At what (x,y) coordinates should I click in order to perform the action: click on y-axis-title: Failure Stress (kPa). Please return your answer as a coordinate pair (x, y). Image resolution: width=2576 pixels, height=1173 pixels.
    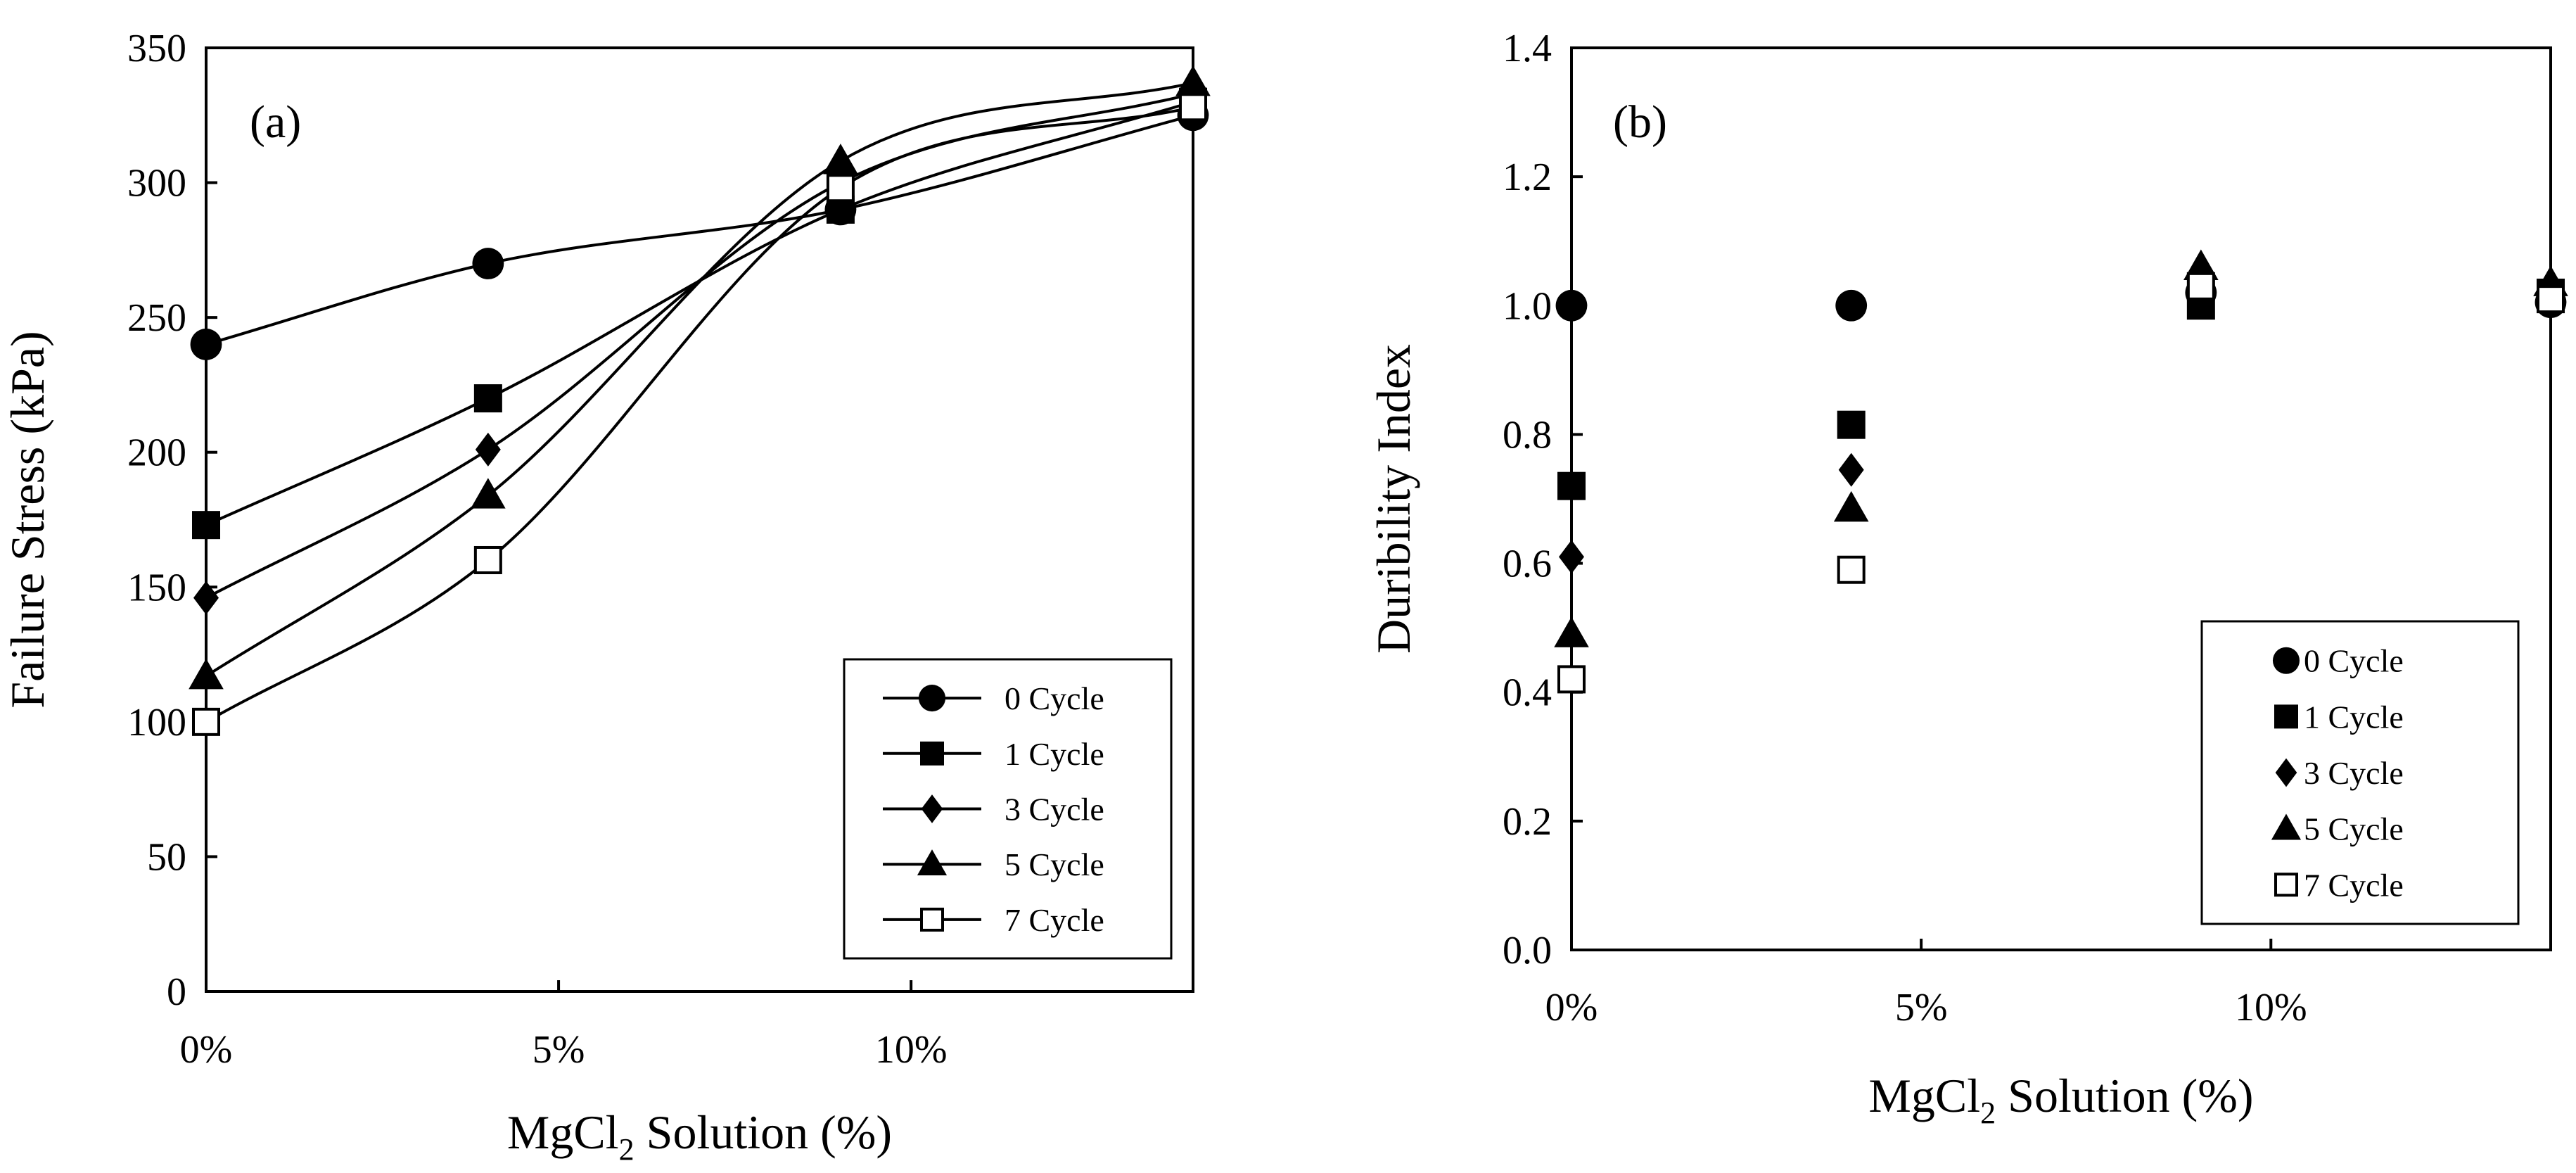
    Looking at the image, I should click on (27, 519).